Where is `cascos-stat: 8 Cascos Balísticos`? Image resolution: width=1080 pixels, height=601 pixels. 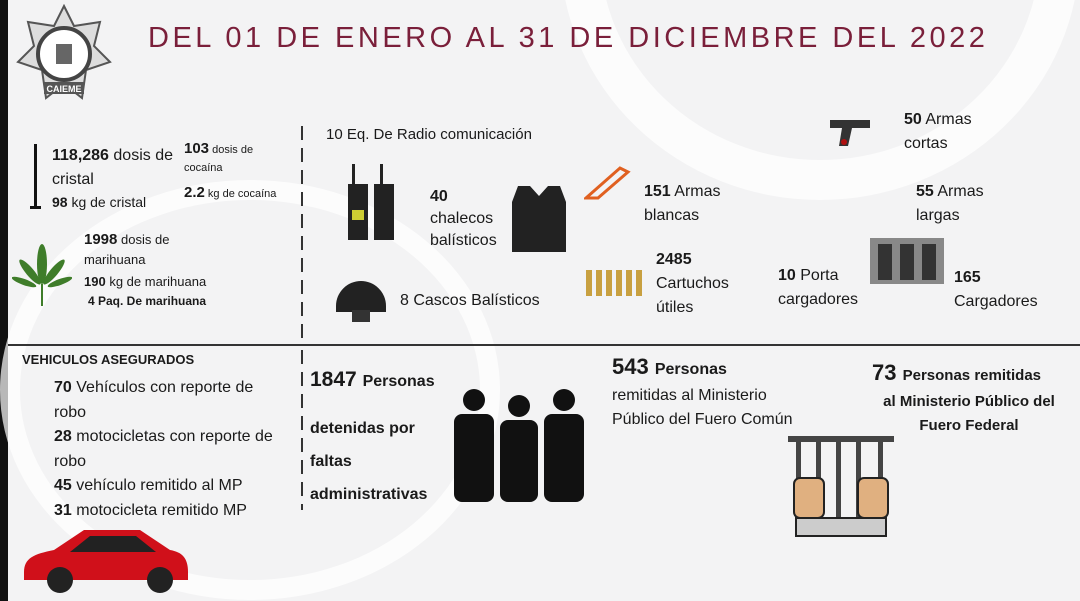 cascos-stat: 8 Cascos Balísticos is located at coordinates (470, 300).